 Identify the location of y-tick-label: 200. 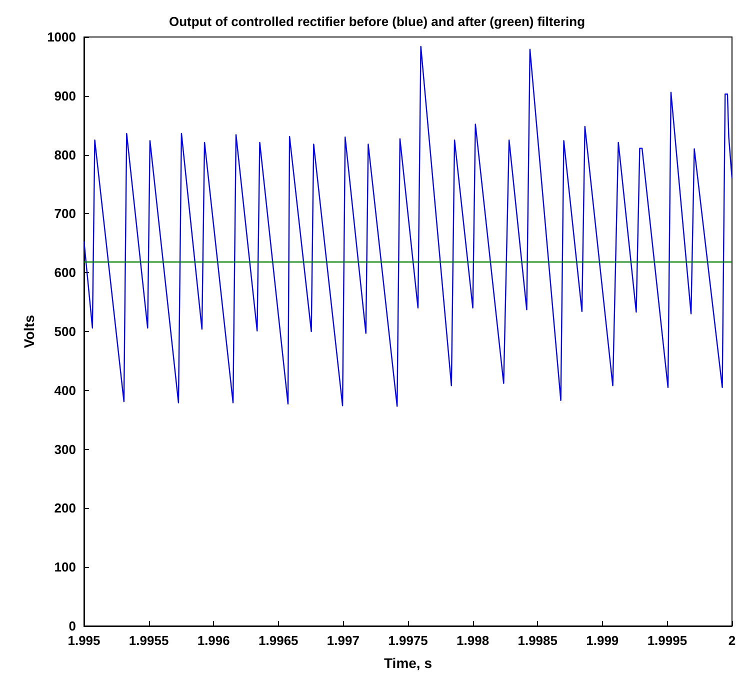
(65, 508).